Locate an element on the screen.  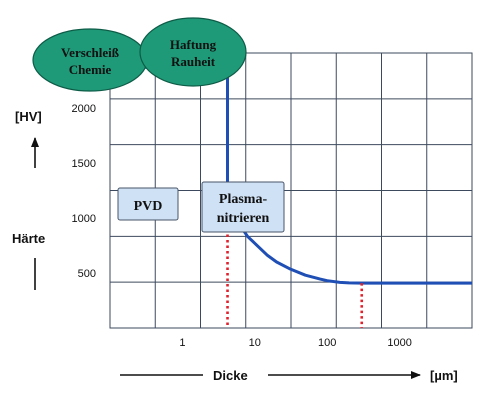
bubble-verschleiss: Verschleiß Chemie is located at coordinates (90, 60).